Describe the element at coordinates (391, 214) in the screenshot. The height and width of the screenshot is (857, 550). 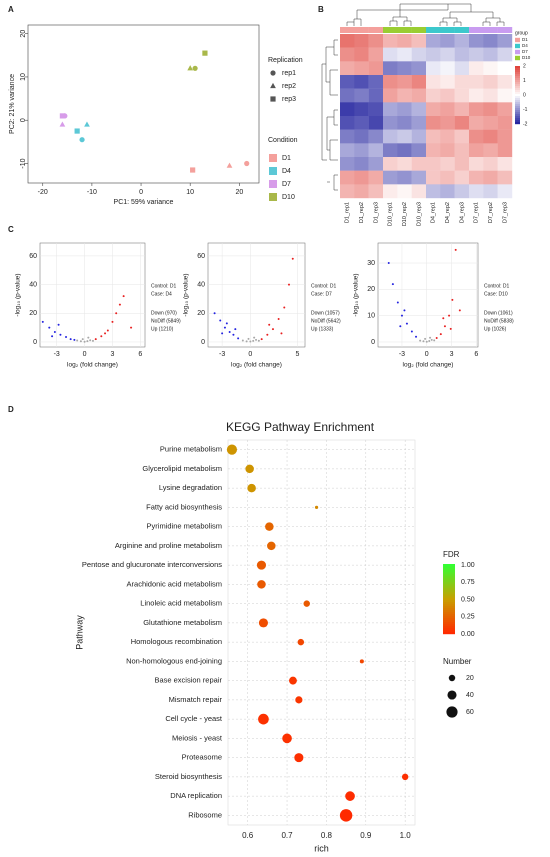
I see `column-label: D10_rep1` at that location.